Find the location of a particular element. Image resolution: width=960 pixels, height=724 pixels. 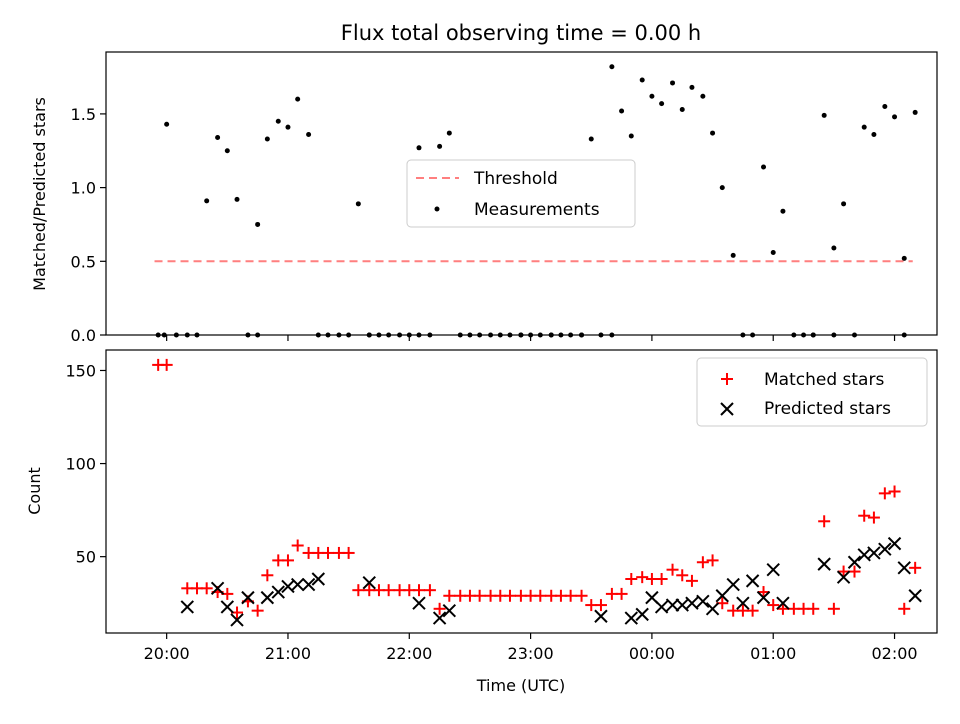

x-tick-label: 01:00 is located at coordinates (773, 653).